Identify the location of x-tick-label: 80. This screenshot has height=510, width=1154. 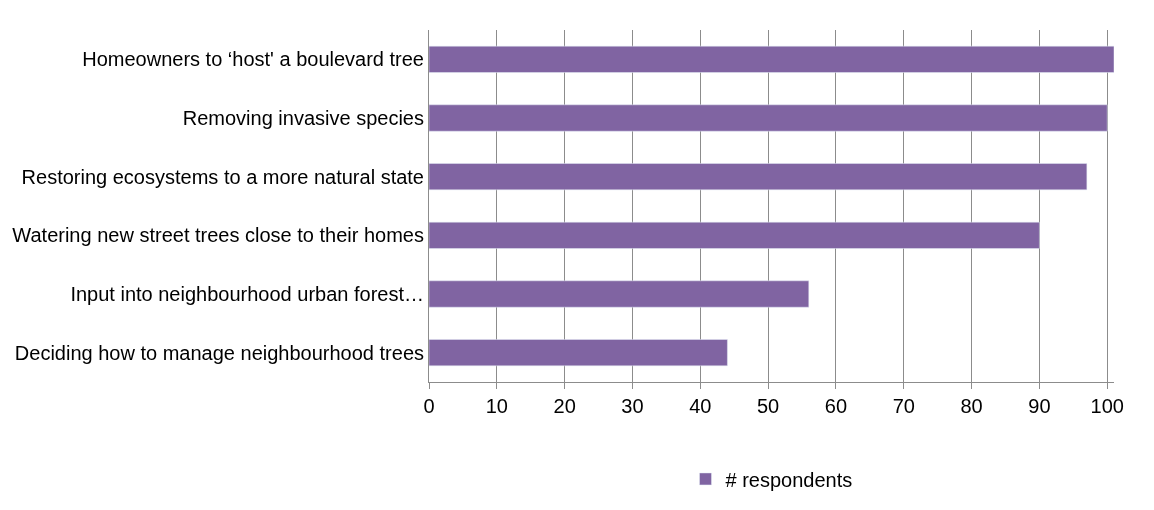
(971, 406).